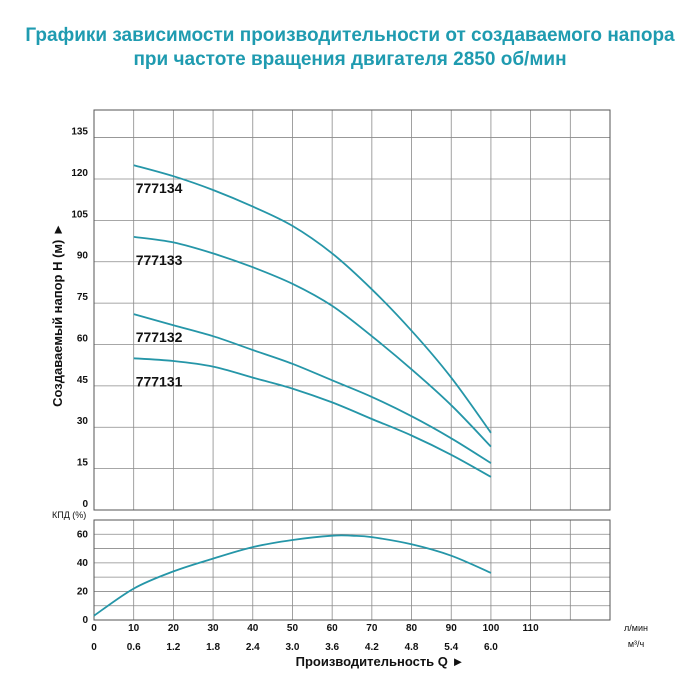 This screenshot has width=700, height=700. Describe the element at coordinates (159, 260) in the screenshot. I see `series-label-777133: 777133` at that location.